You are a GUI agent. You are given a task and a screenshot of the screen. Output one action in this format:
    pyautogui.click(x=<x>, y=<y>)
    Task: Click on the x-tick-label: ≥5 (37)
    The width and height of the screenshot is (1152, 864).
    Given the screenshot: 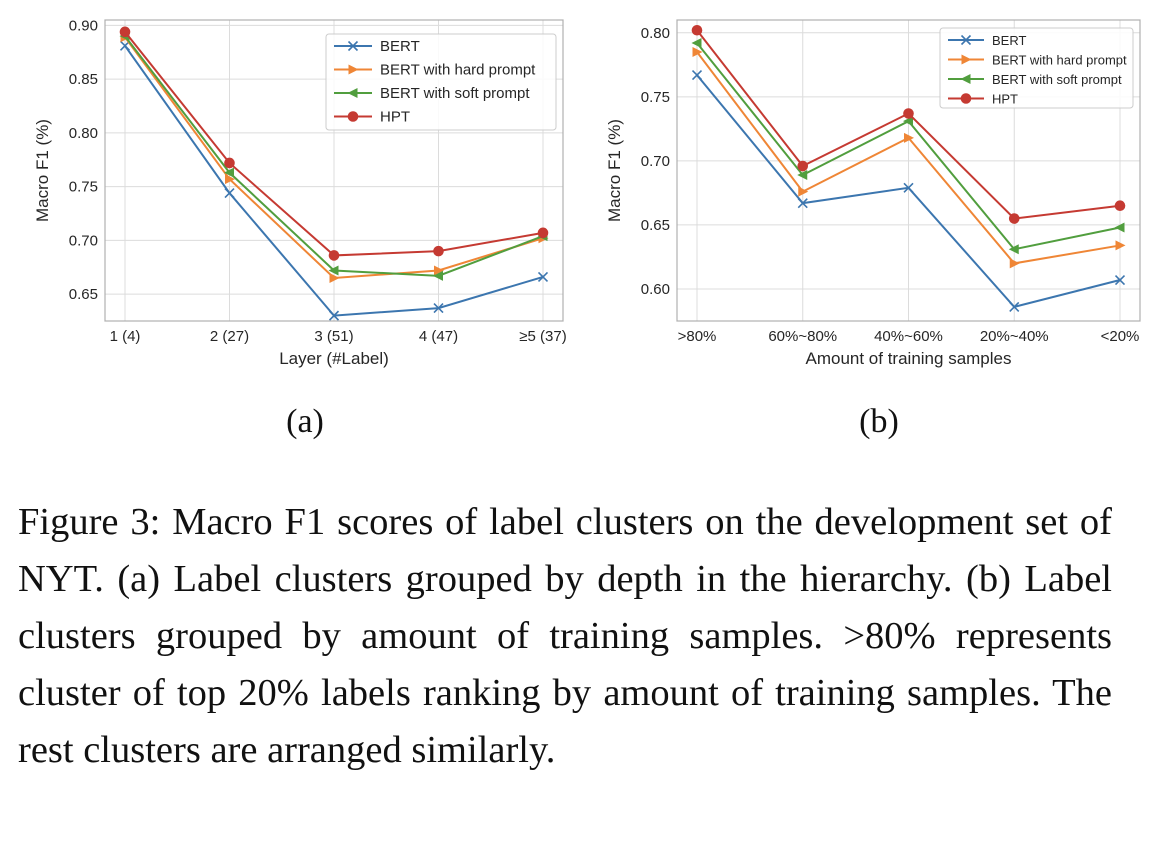 What is the action you would take?
    pyautogui.click(x=542, y=336)
    